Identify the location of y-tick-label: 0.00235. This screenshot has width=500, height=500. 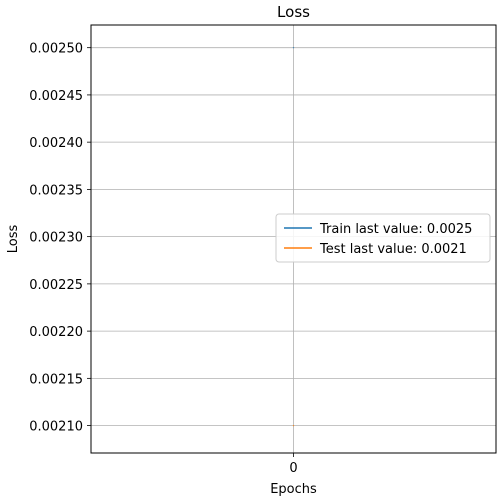
(56, 190).